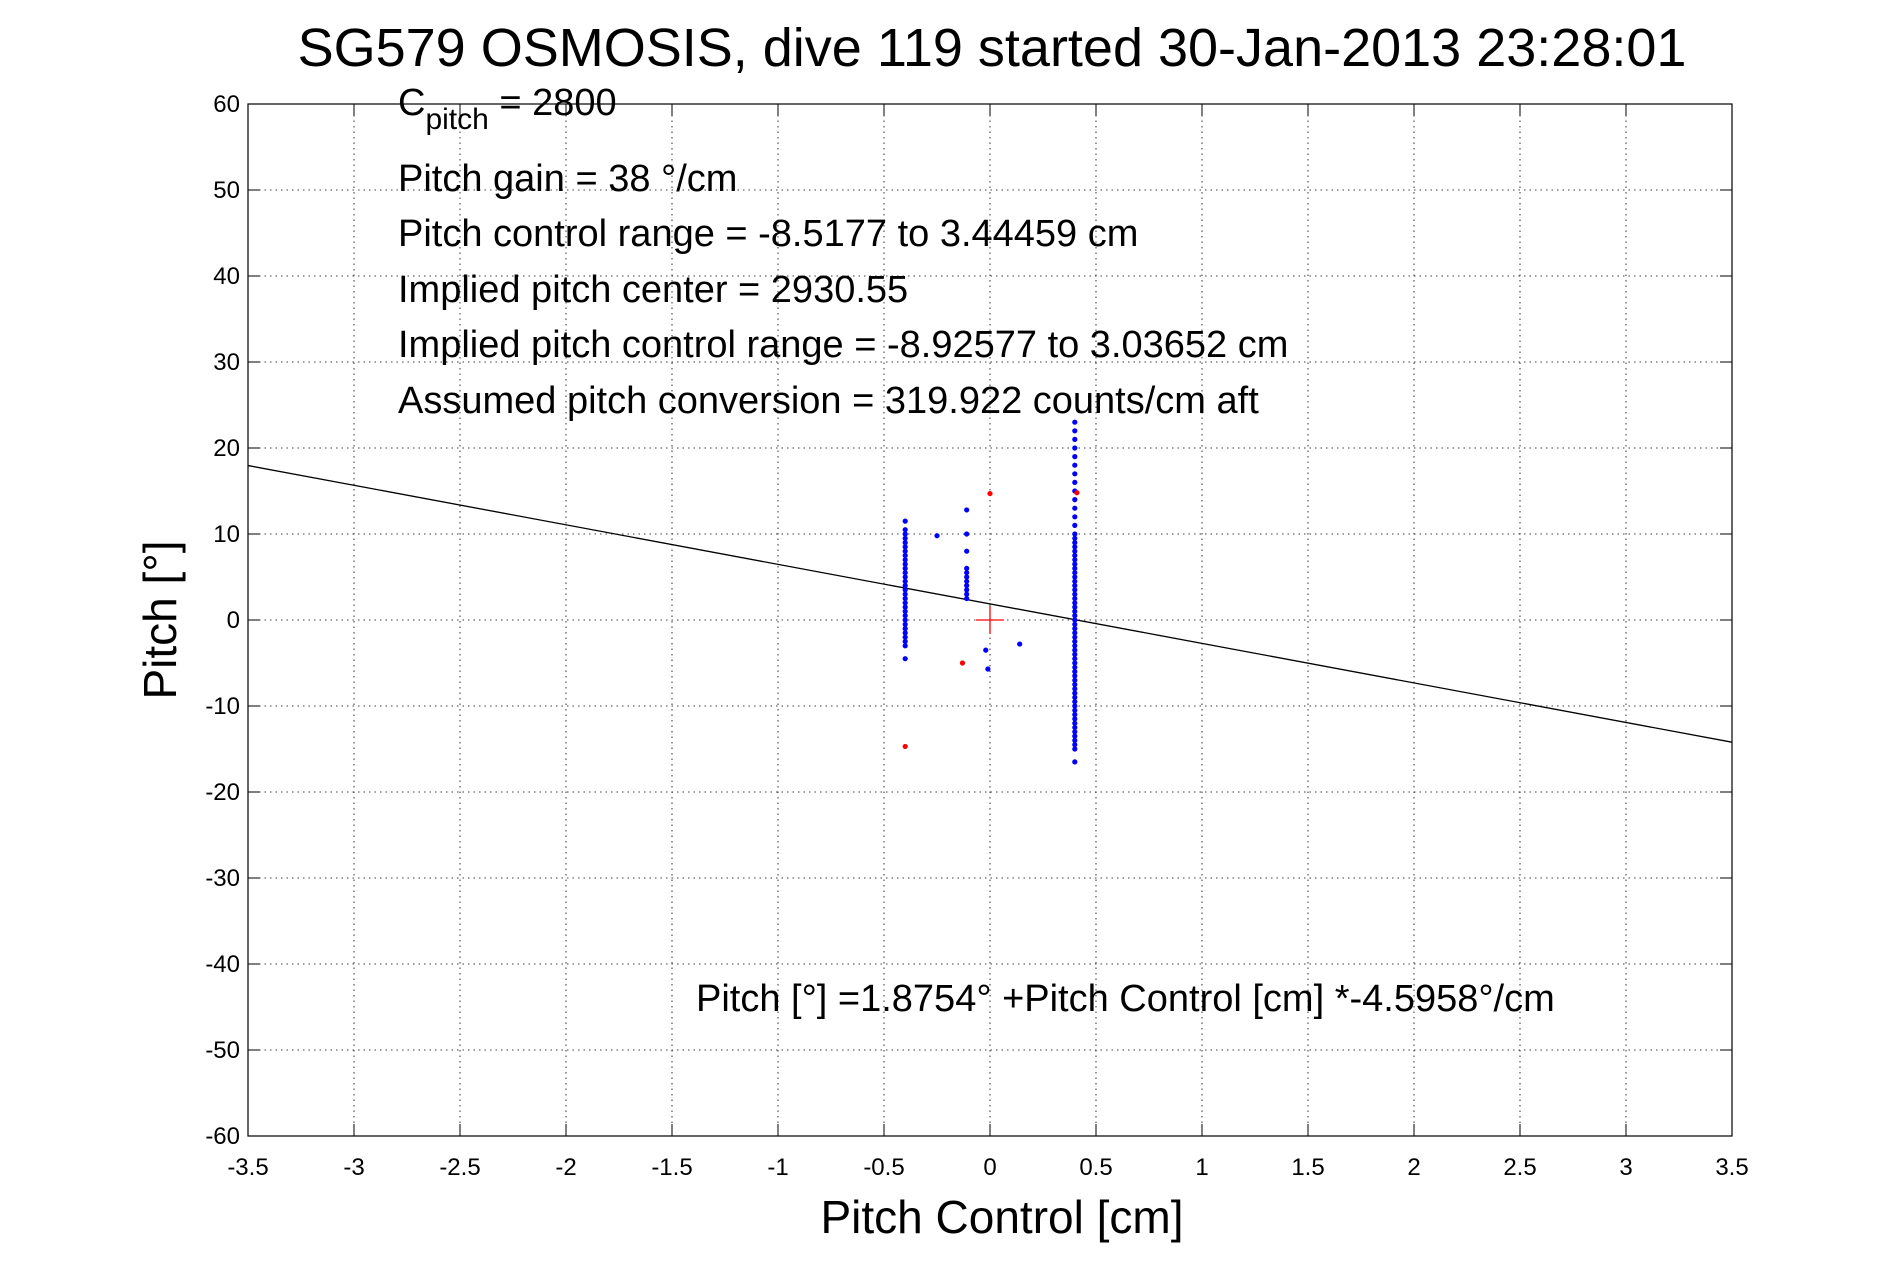  I want to click on x-tick-label: -3.5, so click(247, 1167).